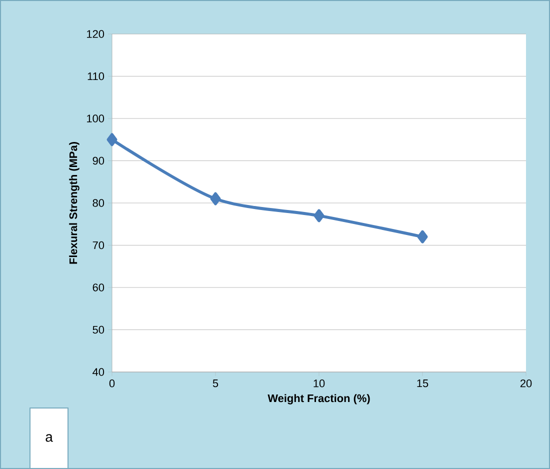 This screenshot has height=469, width=550. What do you see at coordinates (95, 34) in the screenshot?
I see `y-tick-label: 120` at bounding box center [95, 34].